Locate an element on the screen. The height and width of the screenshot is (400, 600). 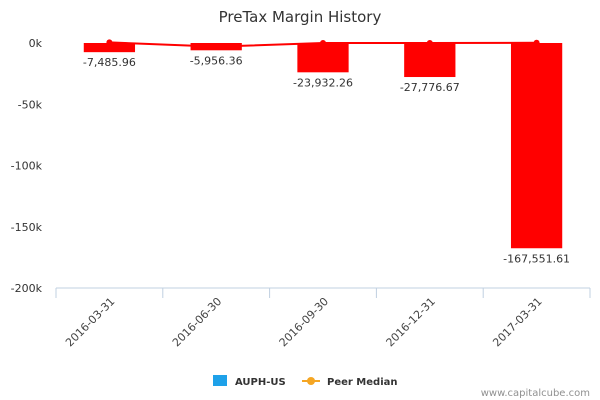
legend-label-auph: AUPH-US is located at coordinates (260, 382).